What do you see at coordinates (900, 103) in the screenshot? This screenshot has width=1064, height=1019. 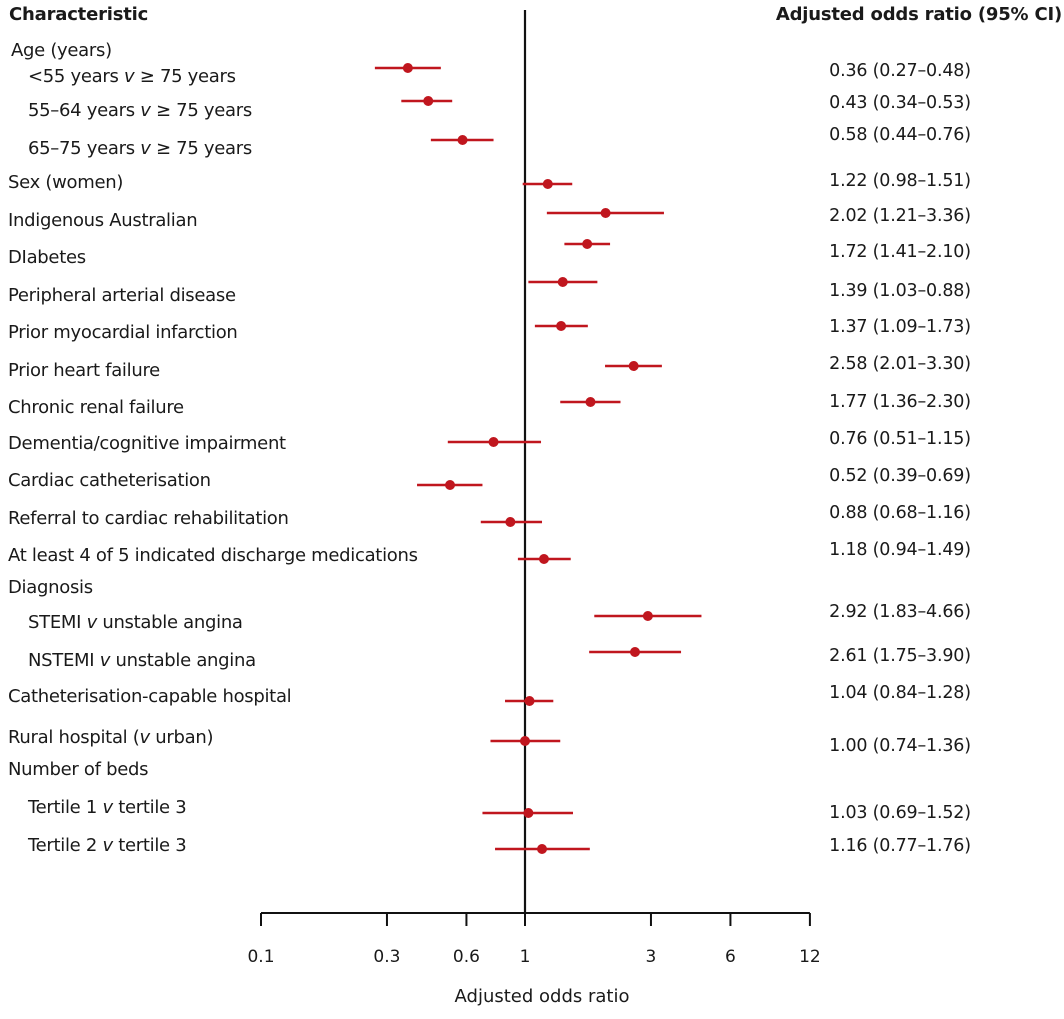 I see `odds-ratio-text: 0.43 (0.34–0.53)` at bounding box center [900, 103].